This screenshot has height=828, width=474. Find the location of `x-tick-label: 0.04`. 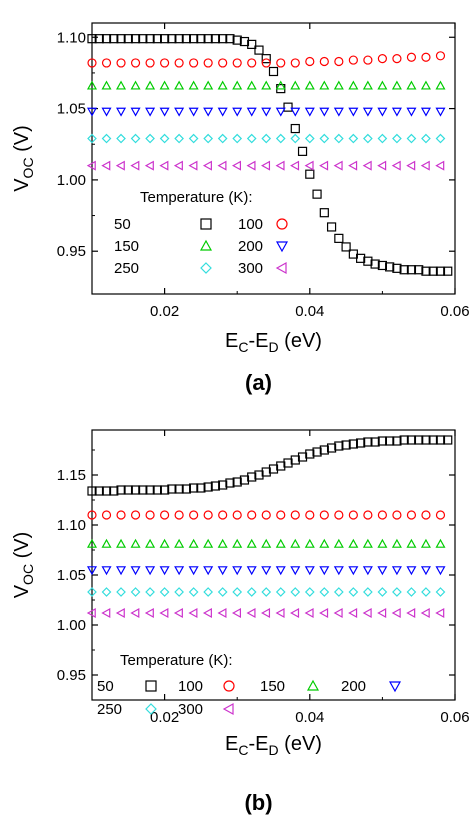

x-tick-label: 0.04 is located at coordinates (309, 717).